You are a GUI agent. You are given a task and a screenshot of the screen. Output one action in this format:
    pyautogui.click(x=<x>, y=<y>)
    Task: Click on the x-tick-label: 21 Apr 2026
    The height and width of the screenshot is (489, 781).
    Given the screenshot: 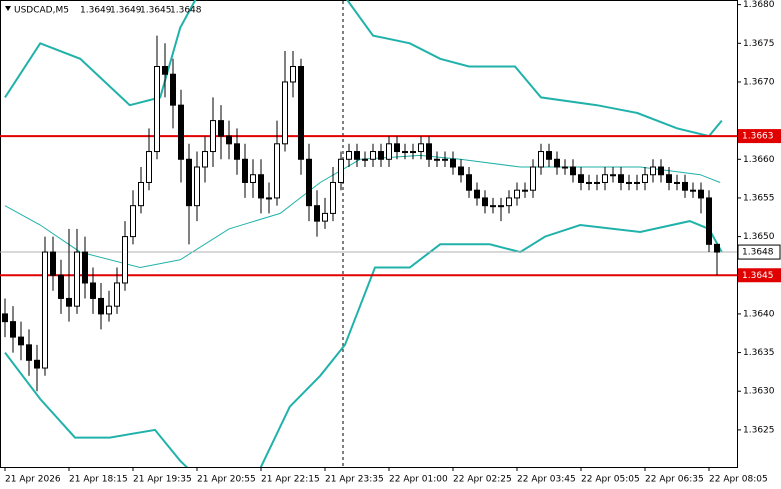 What is the action you would take?
    pyautogui.click(x=33, y=480)
    